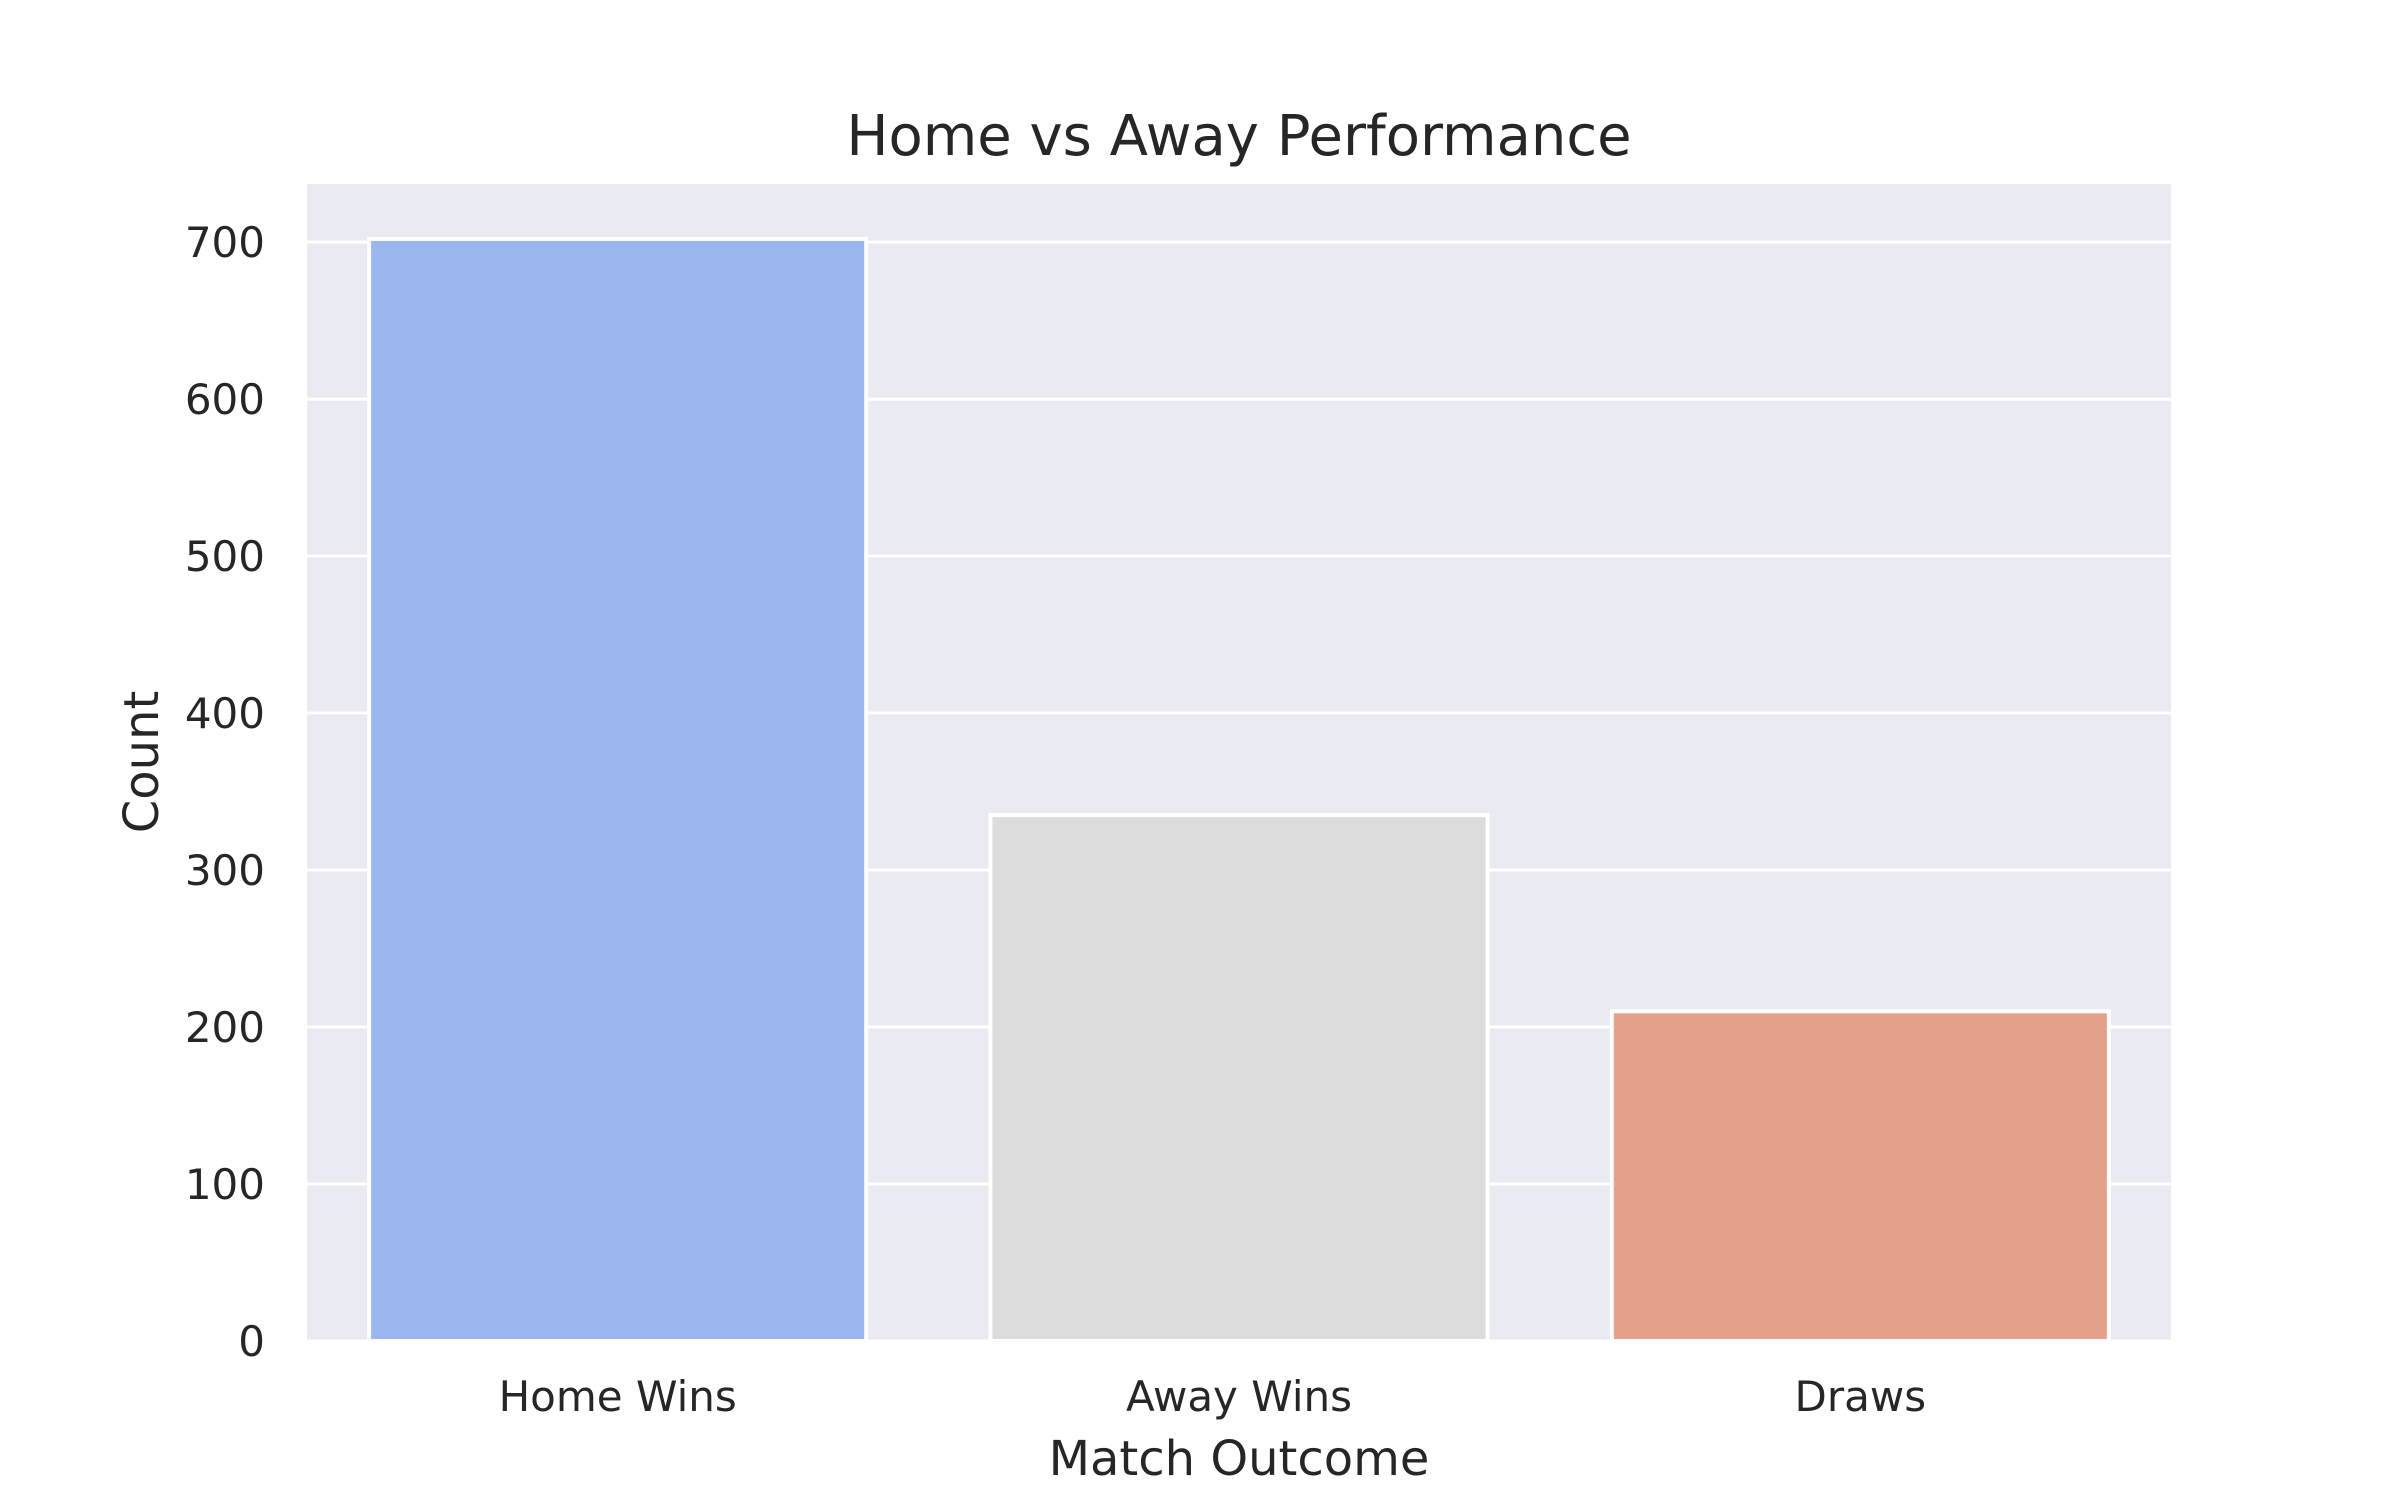 The width and height of the screenshot is (2400, 1500). Describe the element at coordinates (1238, 136) in the screenshot. I see `chart-title: Home vs Away Performance` at that location.